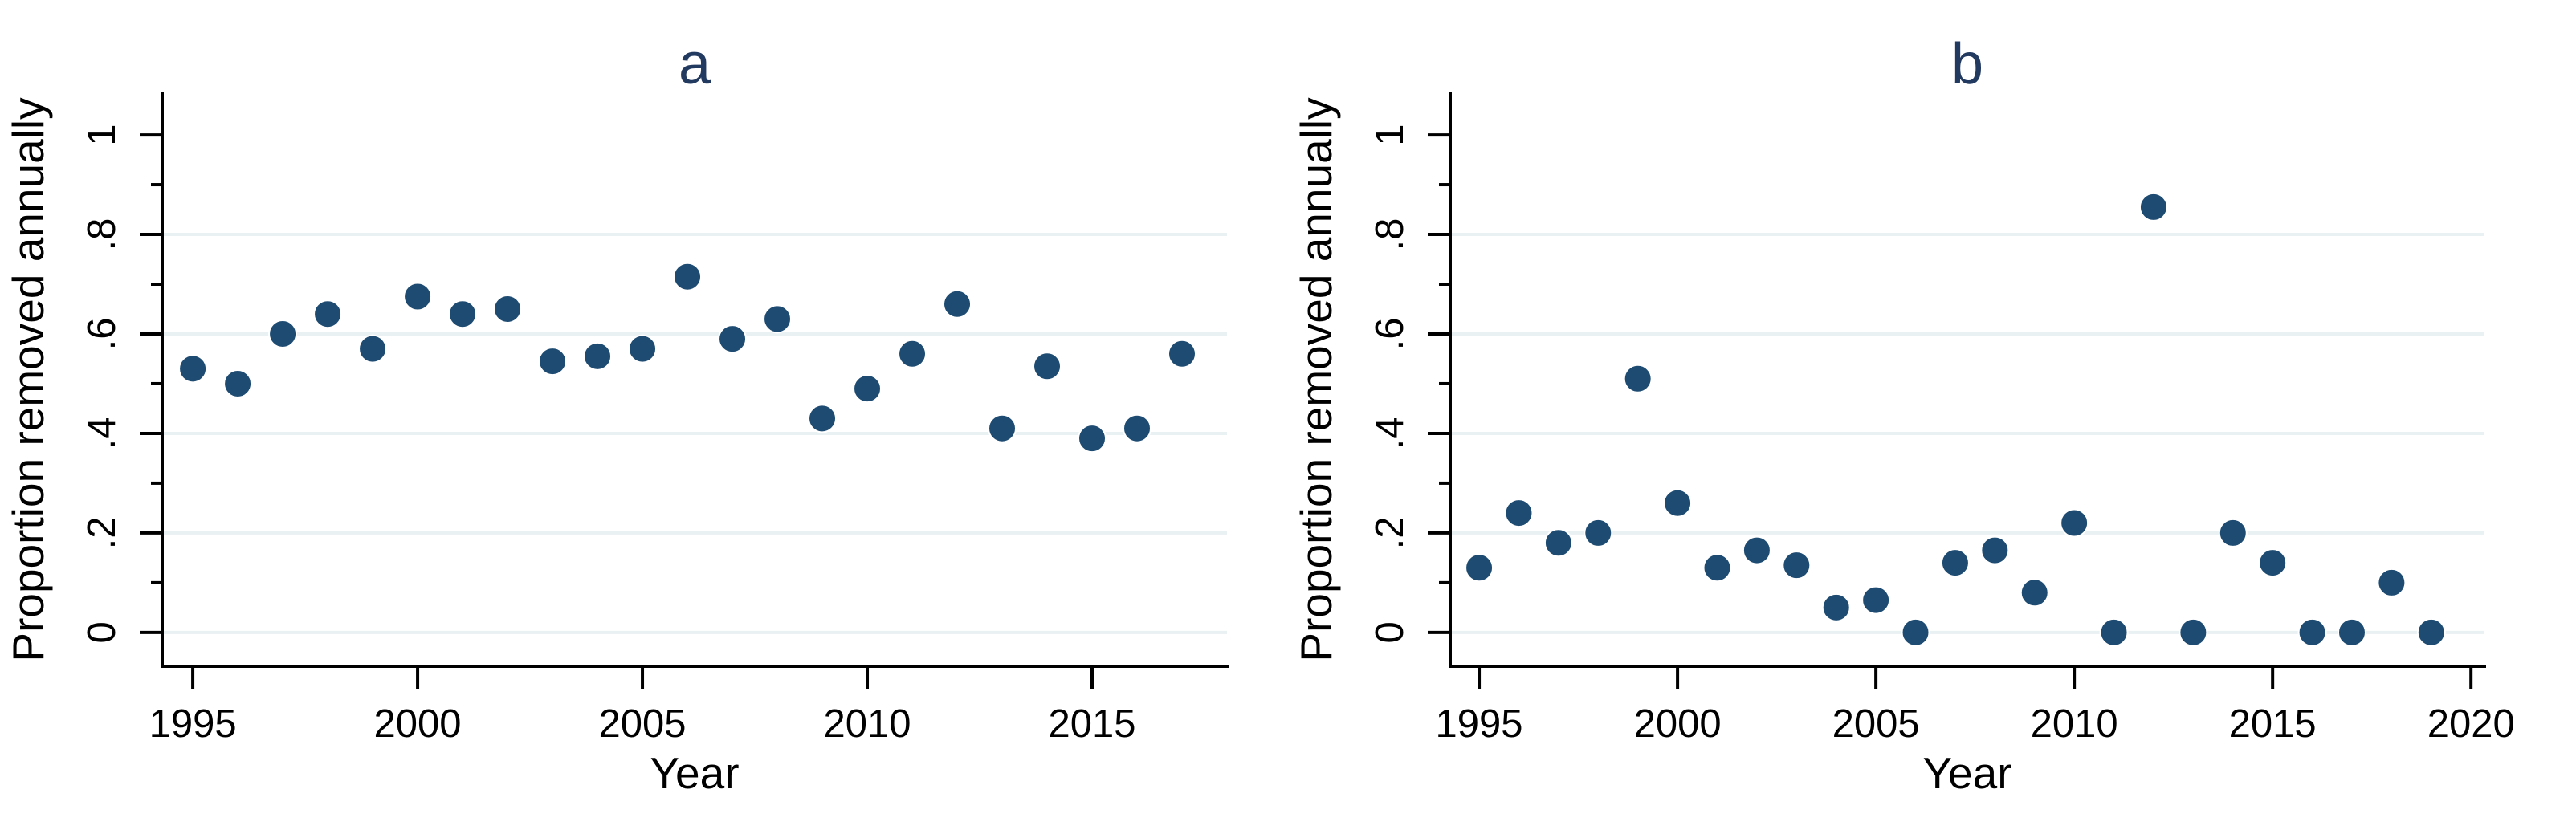  What do you see at coordinates (694, 773) in the screenshot?
I see `panel-a-x-axis-title: Year` at bounding box center [694, 773].